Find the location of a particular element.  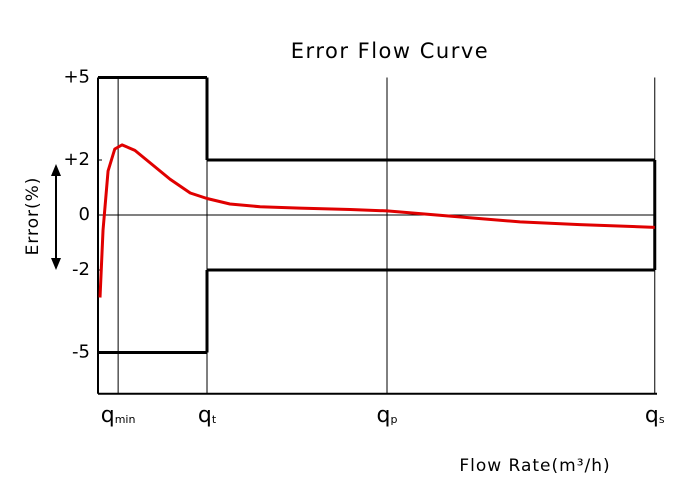

chart-title: Error Flow Curve is located at coordinates (390, 51).